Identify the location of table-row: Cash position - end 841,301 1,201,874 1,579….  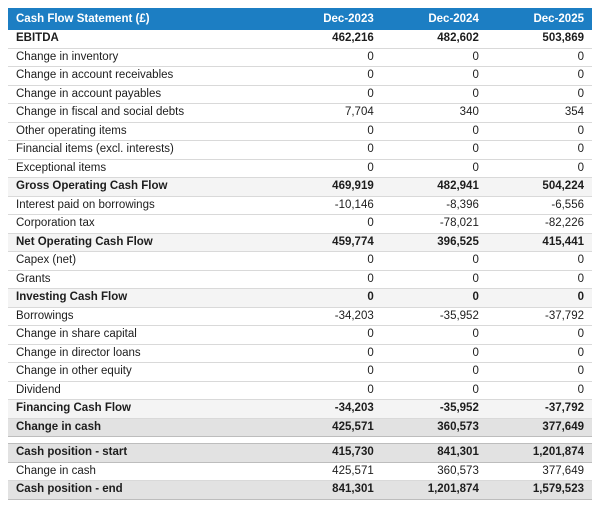
(300, 490).